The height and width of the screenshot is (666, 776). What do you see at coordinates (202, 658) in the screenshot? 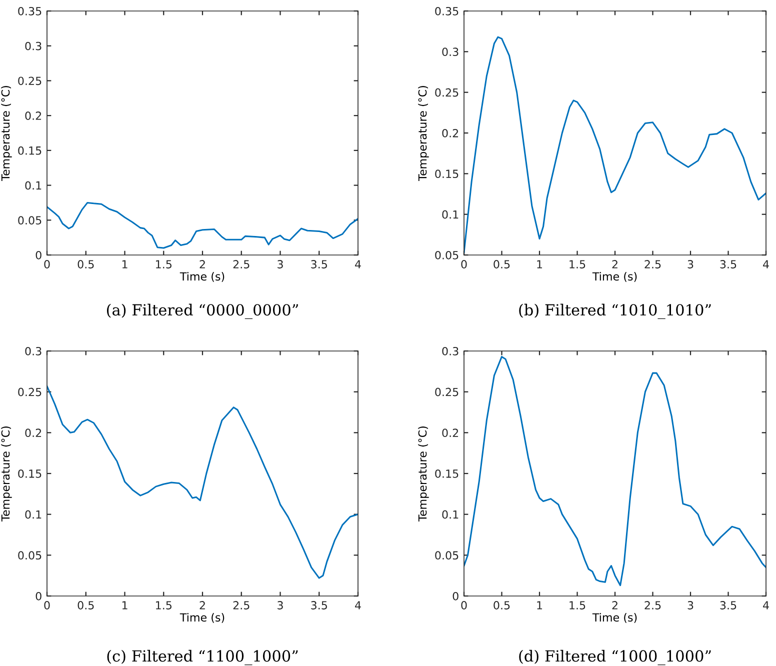
I see `text: (c) Filtered “1100_1000”` at bounding box center [202, 658].